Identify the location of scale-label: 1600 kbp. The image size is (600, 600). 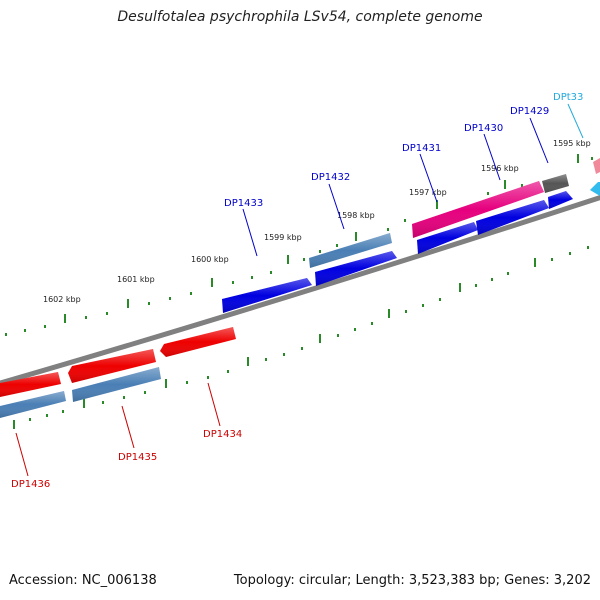
(210, 259).